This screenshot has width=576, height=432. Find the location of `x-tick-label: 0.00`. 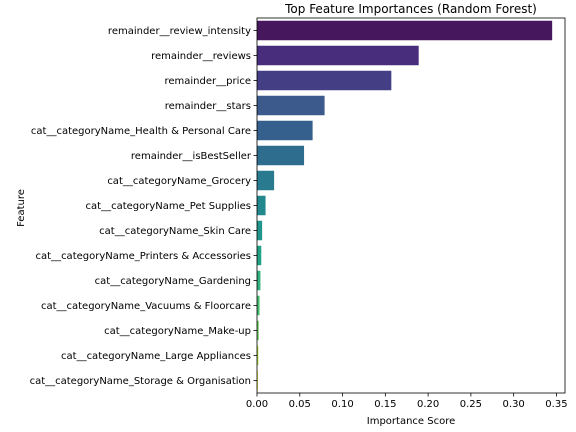

x-tick-label: 0.00 is located at coordinates (257, 404).